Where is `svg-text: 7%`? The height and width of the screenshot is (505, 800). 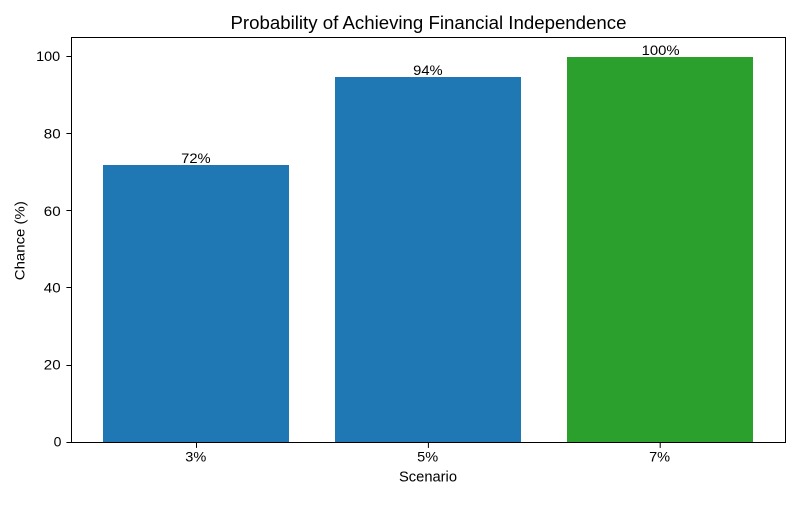 svg-text: 7% is located at coordinates (659, 457).